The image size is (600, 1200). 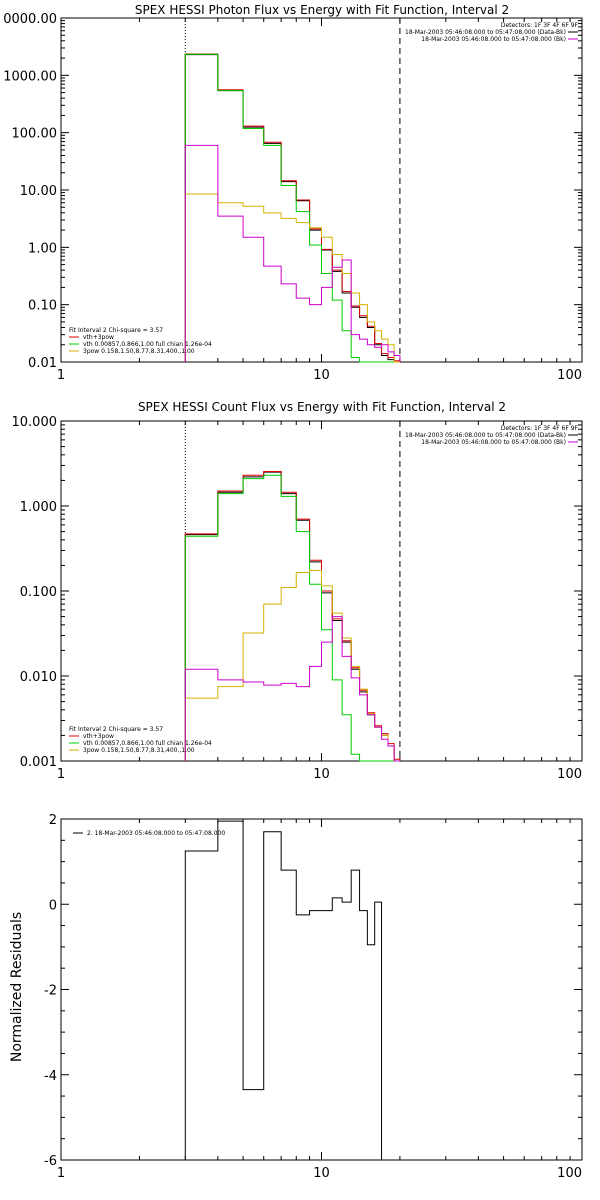 What do you see at coordinates (35, 422) in the screenshot?
I see `y-tick-label: 10.000` at bounding box center [35, 422].